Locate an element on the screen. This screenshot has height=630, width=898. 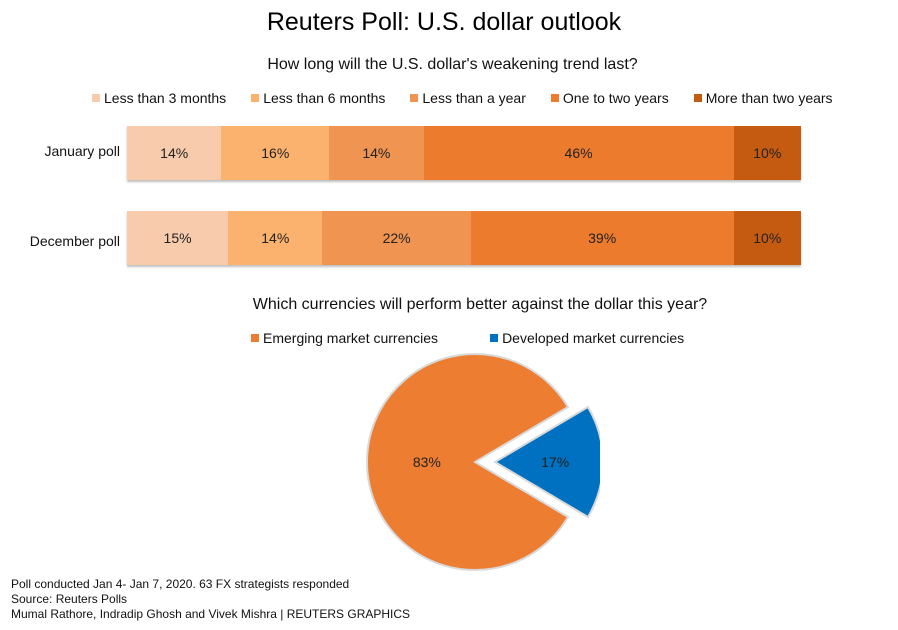
bar-segment: 22% is located at coordinates (396, 238).